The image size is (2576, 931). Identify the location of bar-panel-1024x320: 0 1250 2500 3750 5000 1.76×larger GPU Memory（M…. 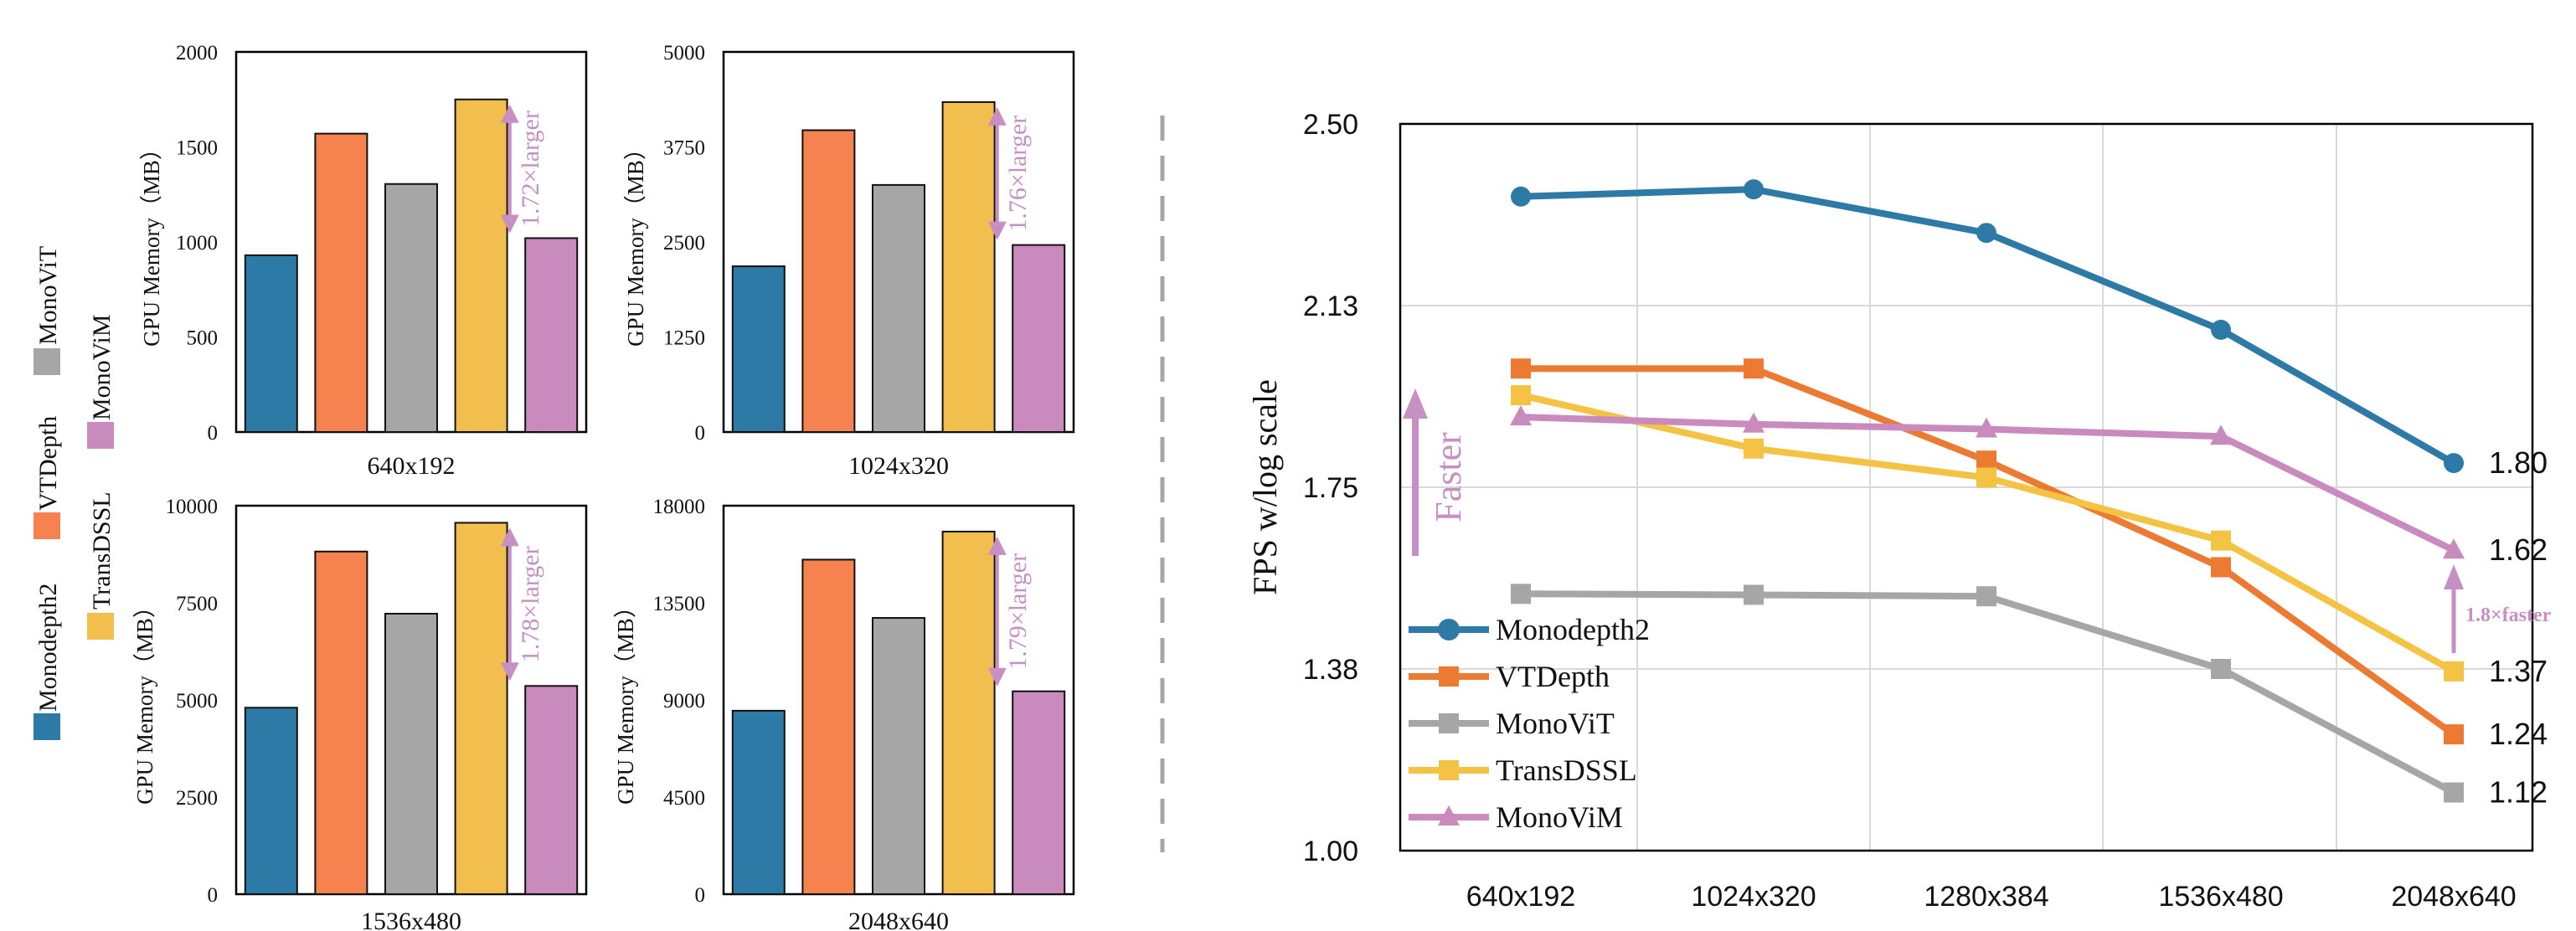
(849, 261).